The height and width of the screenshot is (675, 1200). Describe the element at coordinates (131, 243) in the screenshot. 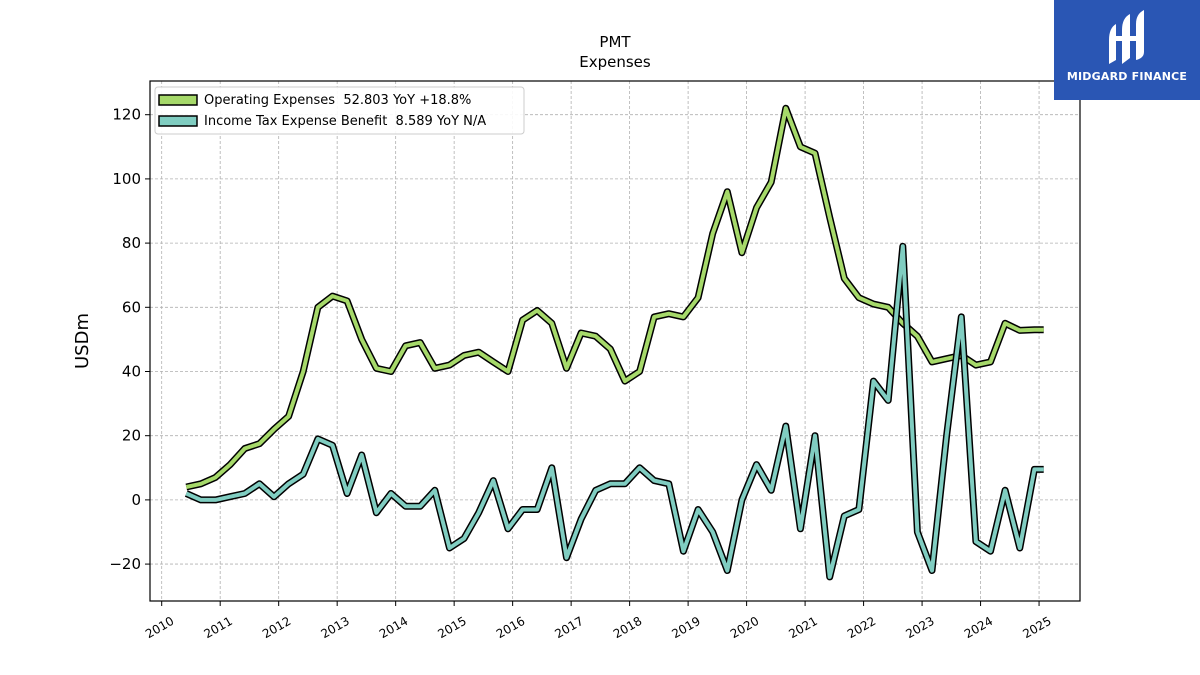

I see `y-tick-label: 80` at that location.